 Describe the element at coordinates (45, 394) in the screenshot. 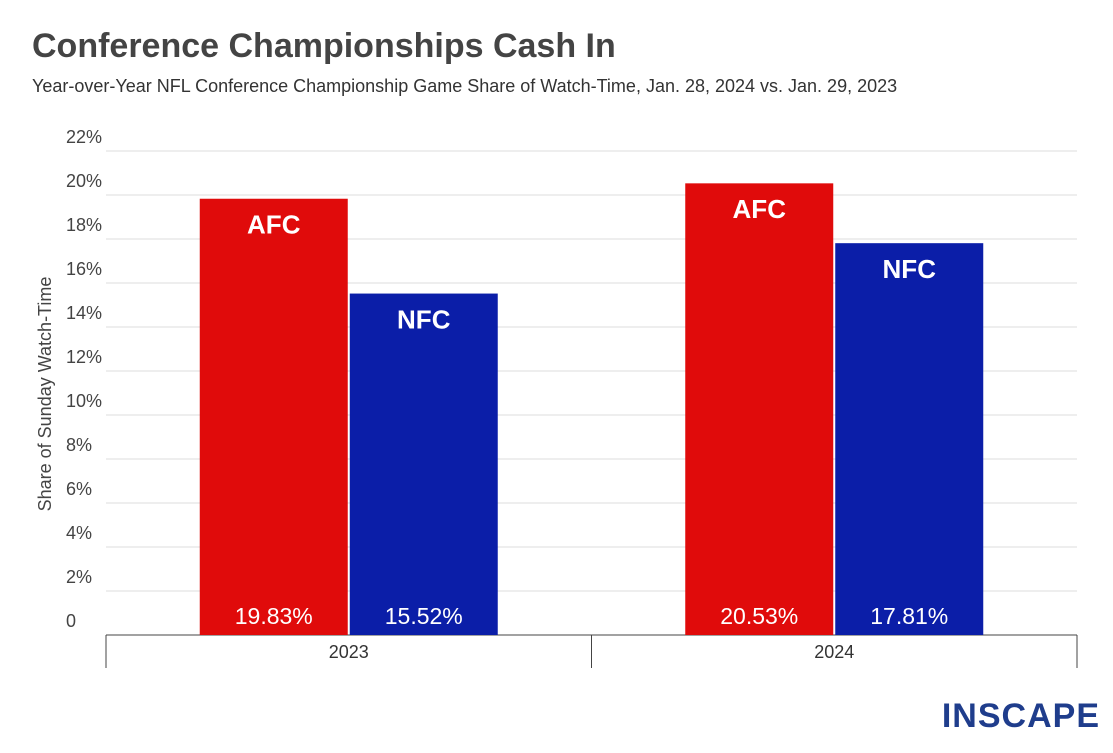

I see `y-axis-label: Share of Sunday Watch-Time` at that location.